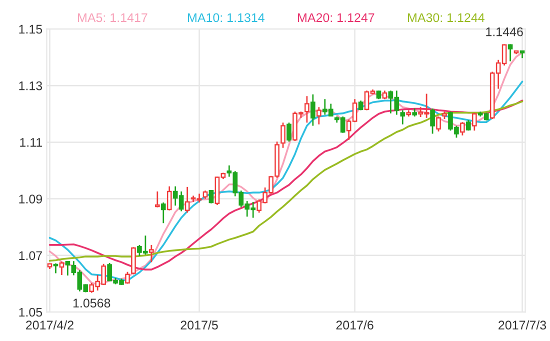 The height and width of the screenshot is (341, 550). I want to click on y-tick-label: 1.09, so click(30, 199).